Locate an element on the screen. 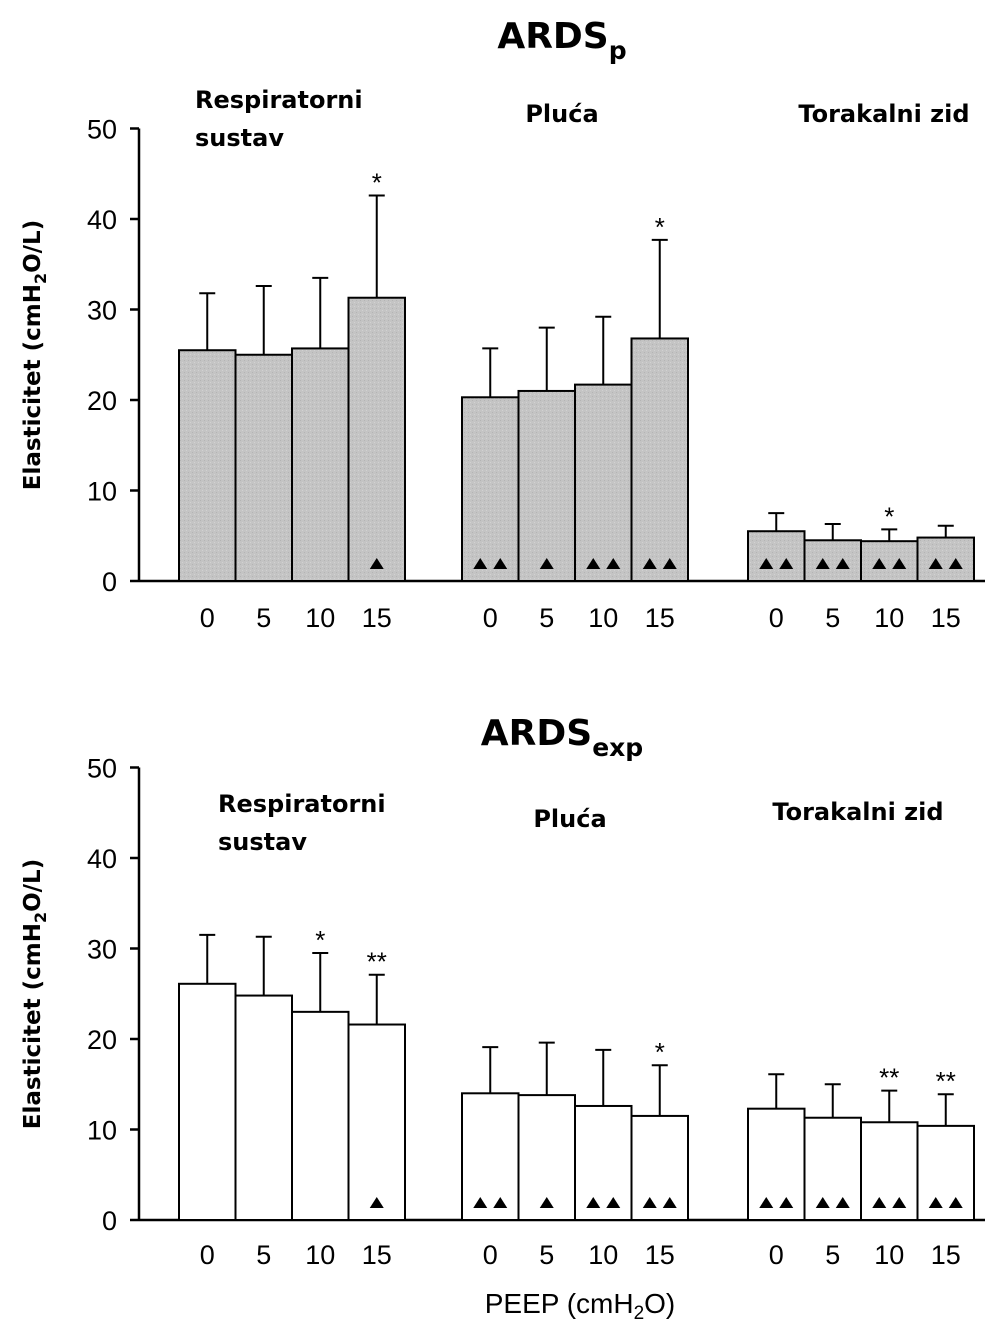 Image resolution: width=995 pixels, height=1322 pixels. chart-title: ARDSexp is located at coordinates (562, 737).